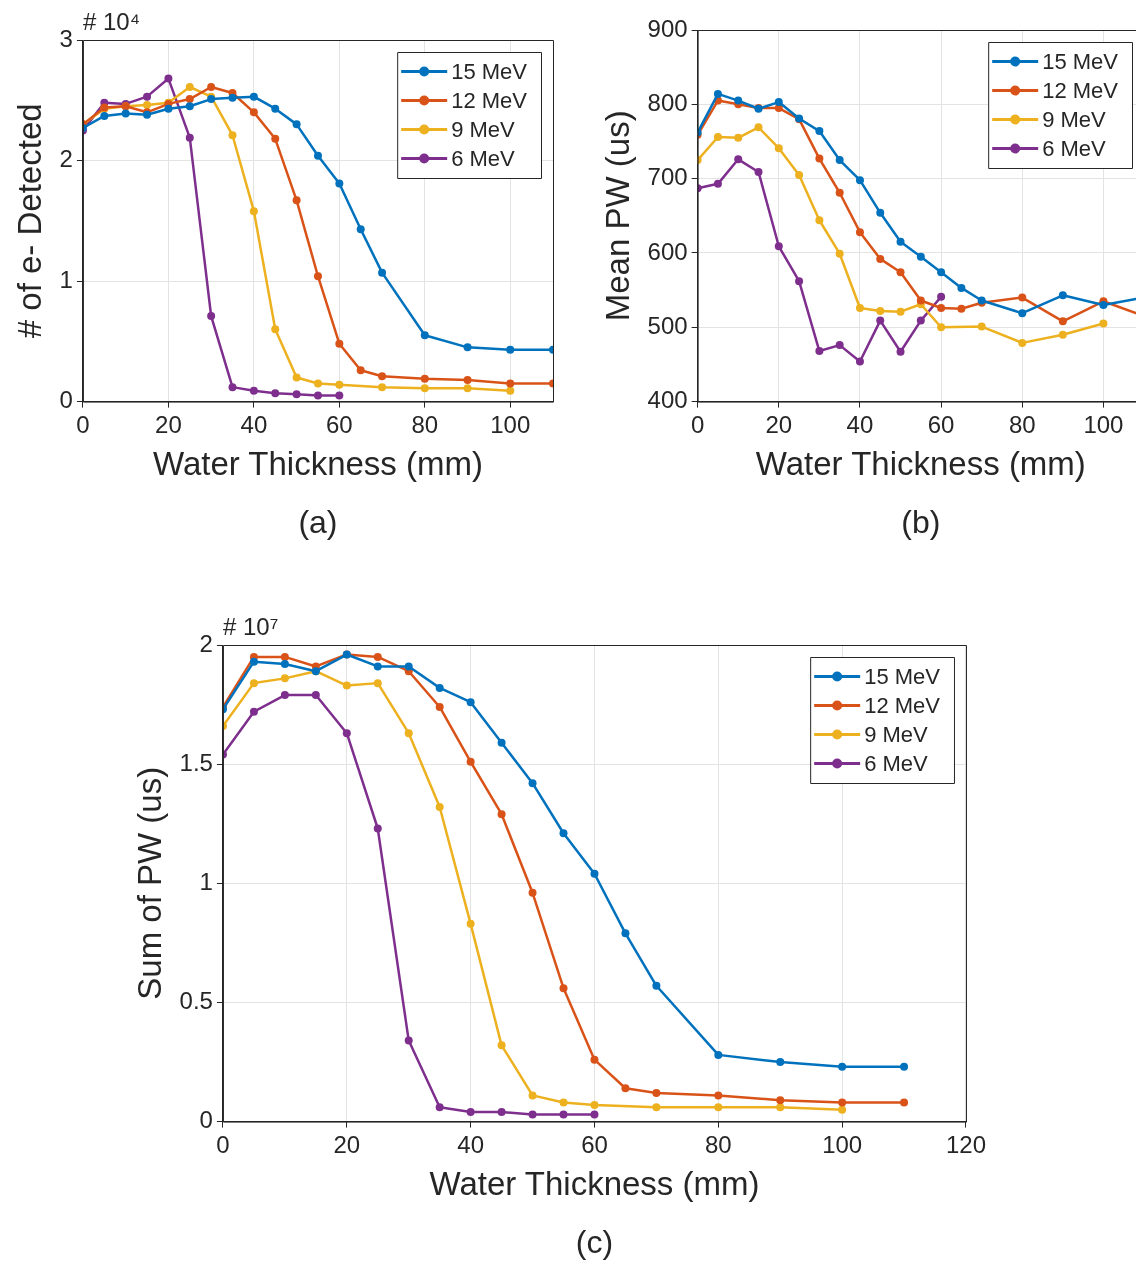 This screenshot has height=1282, width=1136. What do you see at coordinates (196, 1001) in the screenshot?
I see `y-tick-label: 0.5` at bounding box center [196, 1001].